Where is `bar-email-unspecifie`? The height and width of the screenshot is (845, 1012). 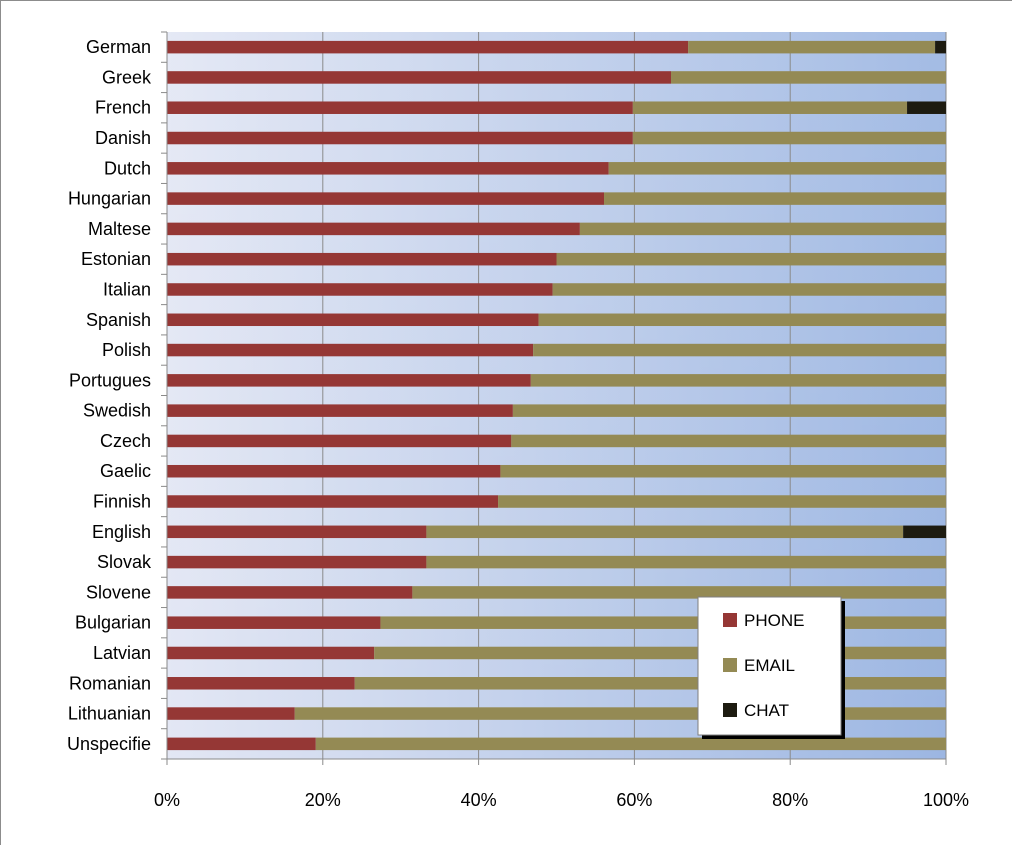
bar-email-unspecifie is located at coordinates (630, 744).